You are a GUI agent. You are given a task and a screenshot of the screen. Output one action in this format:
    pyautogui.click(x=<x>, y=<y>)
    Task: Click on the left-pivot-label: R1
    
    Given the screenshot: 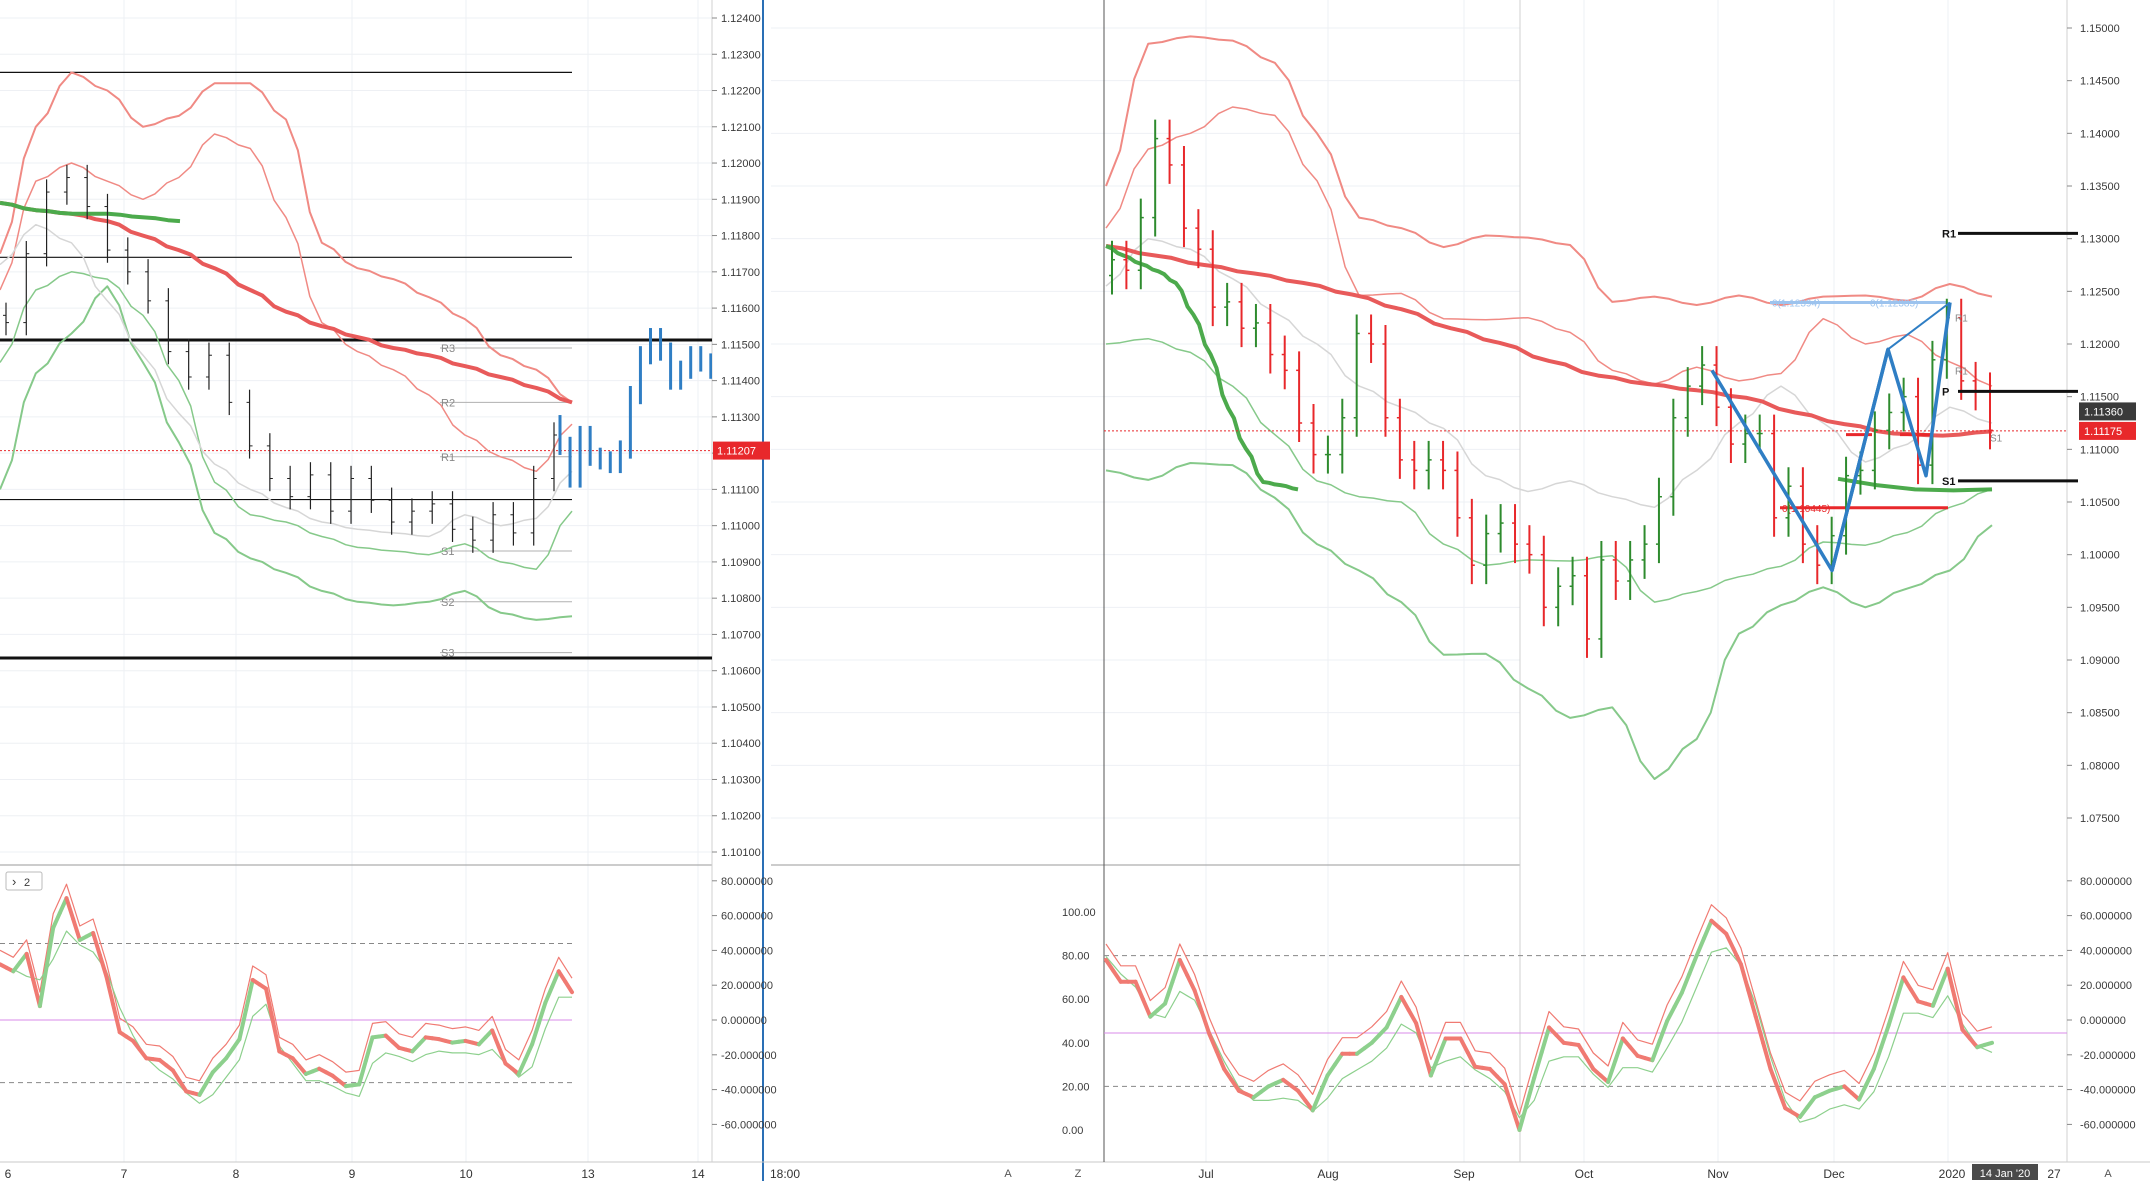 What is the action you would take?
    pyautogui.click(x=448, y=458)
    